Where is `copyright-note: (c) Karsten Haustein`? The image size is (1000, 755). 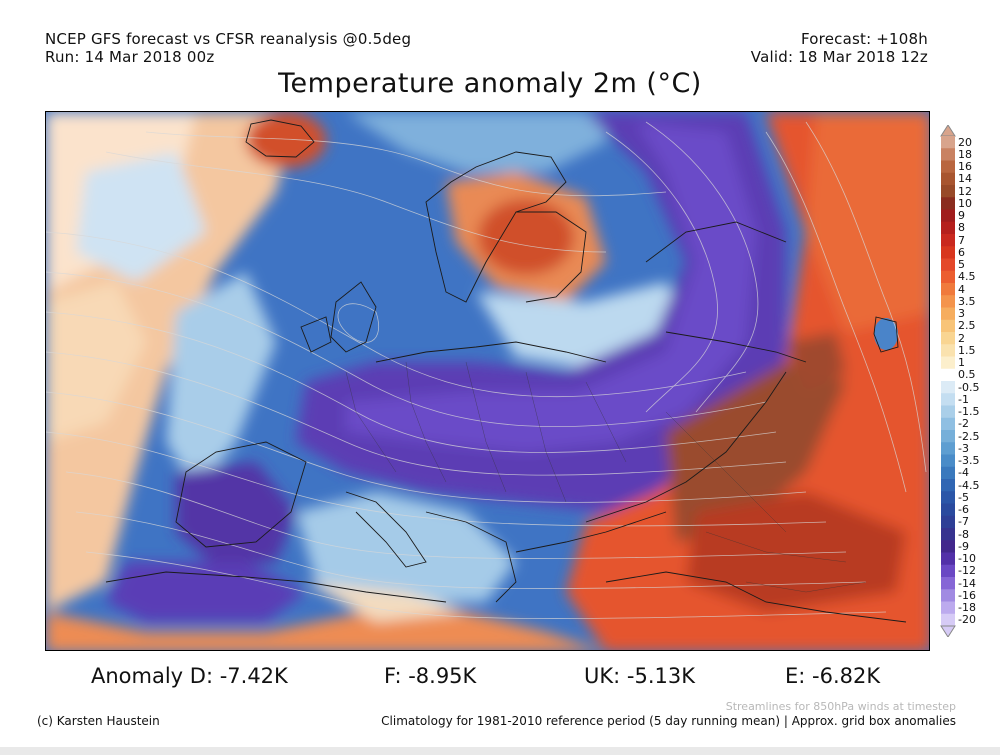
copyright-note: (c) Karsten Haustein is located at coordinates (98, 721).